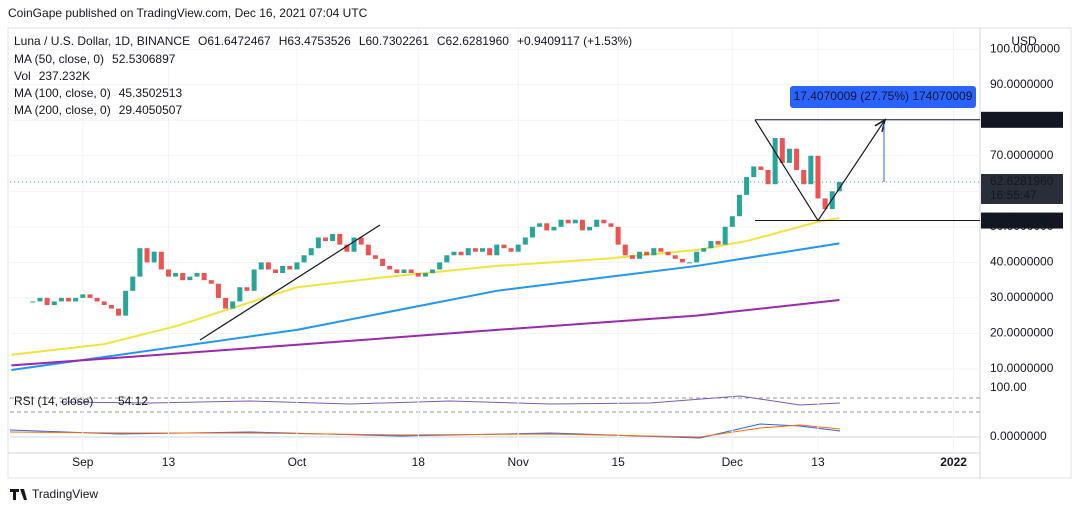 The height and width of the screenshot is (516, 1079). I want to click on price-tag-label: 80.1287116, so click(1021, 119).